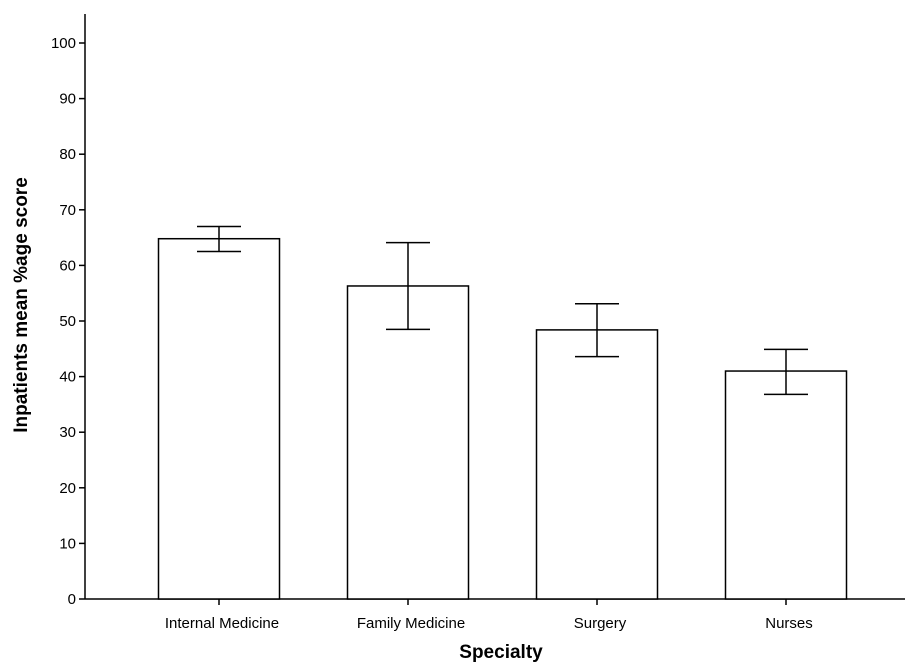 Image resolution: width=909 pixels, height=664 pixels. I want to click on y-tick-label: 20, so click(67, 488).